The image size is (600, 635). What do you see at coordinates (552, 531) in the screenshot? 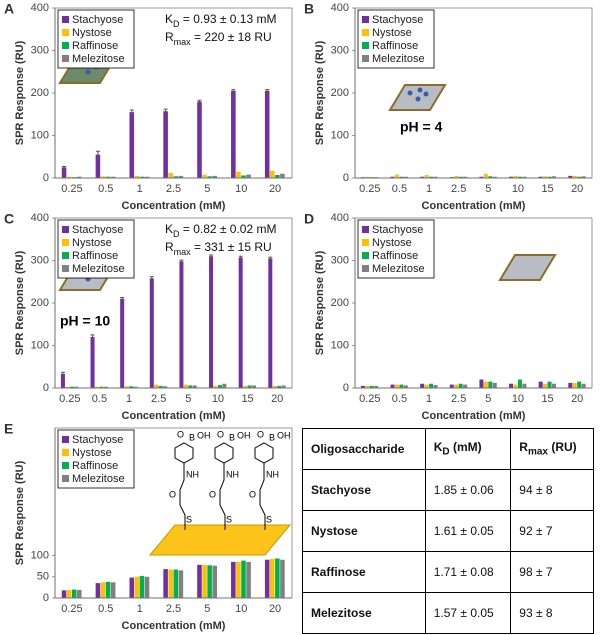
I see `table-cell: 92 ± 7` at bounding box center [552, 531].